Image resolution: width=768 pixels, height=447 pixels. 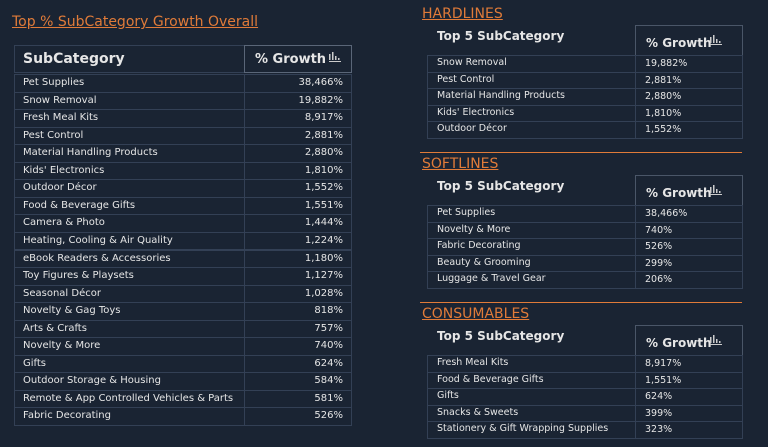 What do you see at coordinates (129, 294) in the screenshot?
I see `table-cell: Seasonal Décor` at bounding box center [129, 294].